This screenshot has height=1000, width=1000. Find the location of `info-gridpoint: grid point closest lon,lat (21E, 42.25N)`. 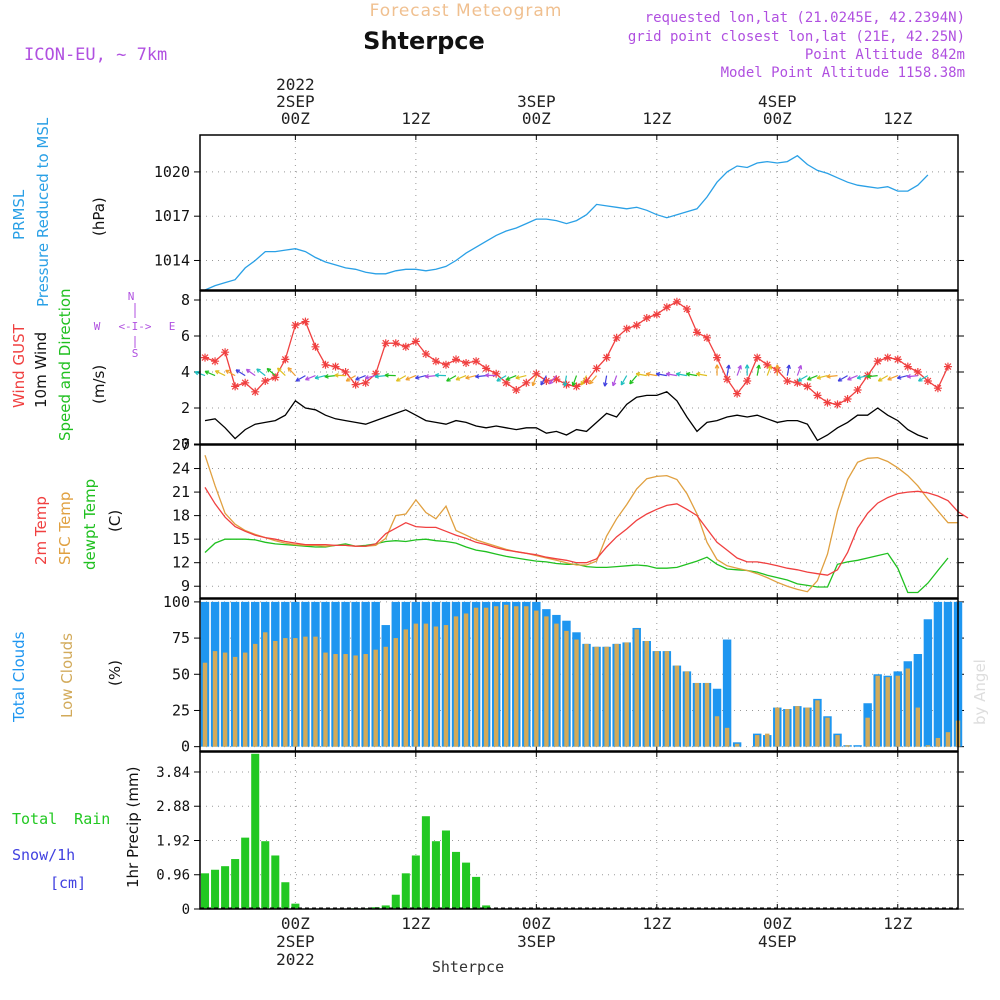

info-gridpoint: grid point closest lon,lat (21E, 42.25N) is located at coordinates (796, 37).